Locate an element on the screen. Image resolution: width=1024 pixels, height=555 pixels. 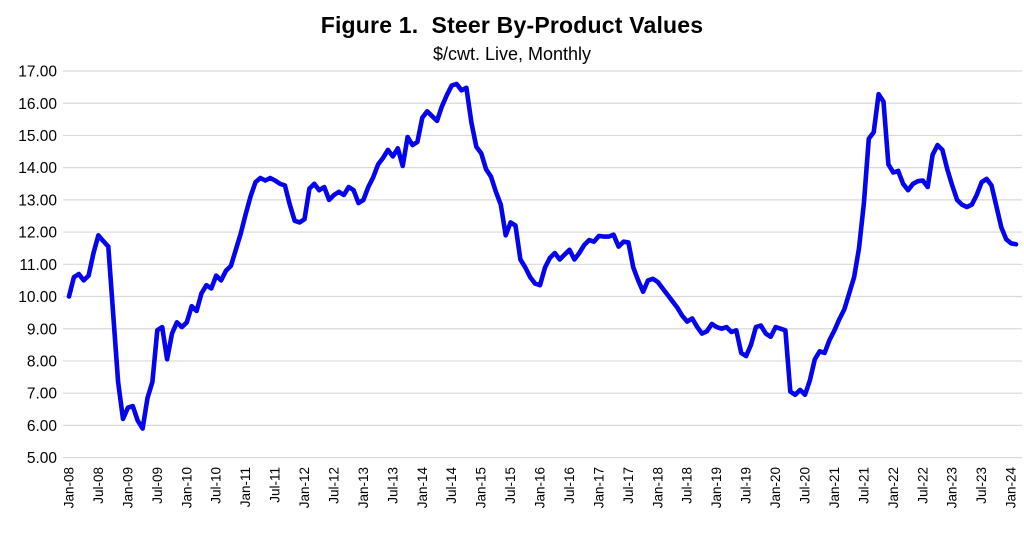
x-tick-label: Jul-19 is located at coordinates (746, 485).